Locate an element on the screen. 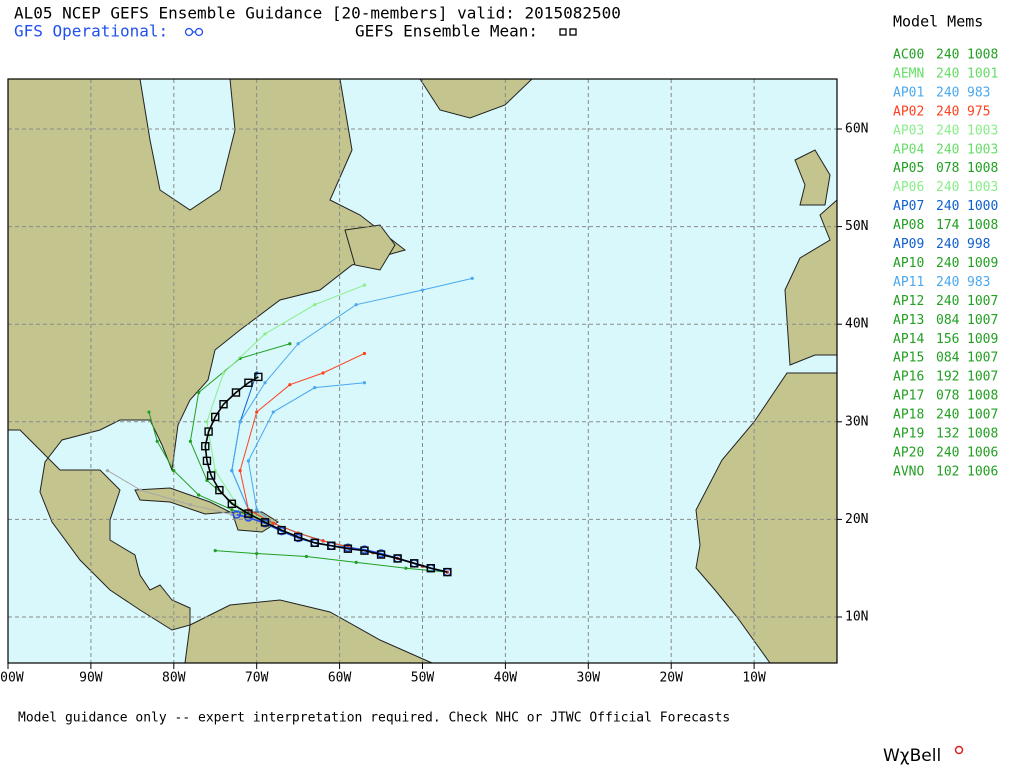 The image size is (1024, 772). mean-symbol is located at coordinates (568, 32).